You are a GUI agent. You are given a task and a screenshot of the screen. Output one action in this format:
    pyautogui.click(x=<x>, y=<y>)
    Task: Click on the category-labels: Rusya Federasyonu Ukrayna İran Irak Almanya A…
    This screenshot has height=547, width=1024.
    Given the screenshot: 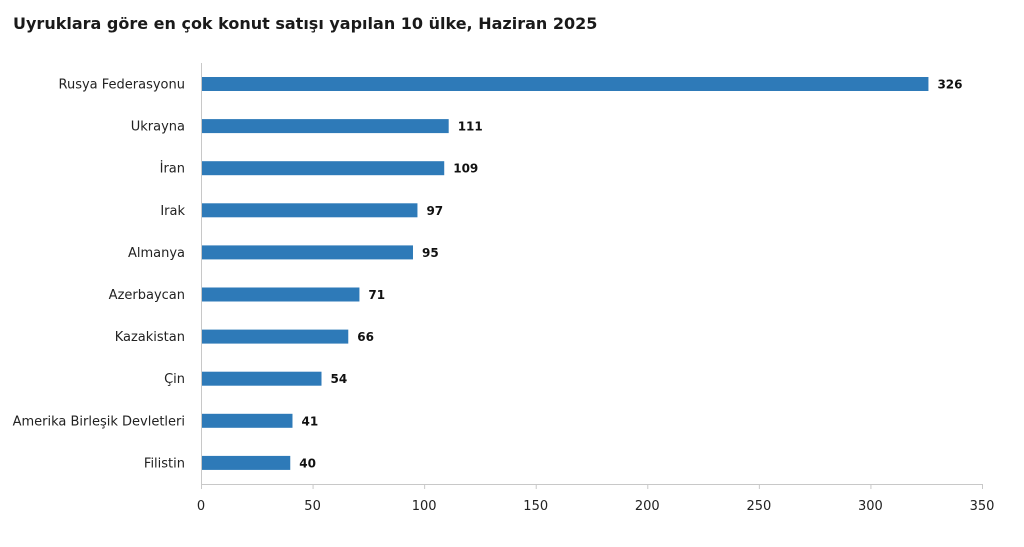 What is the action you would take?
    pyautogui.click(x=99, y=275)
    